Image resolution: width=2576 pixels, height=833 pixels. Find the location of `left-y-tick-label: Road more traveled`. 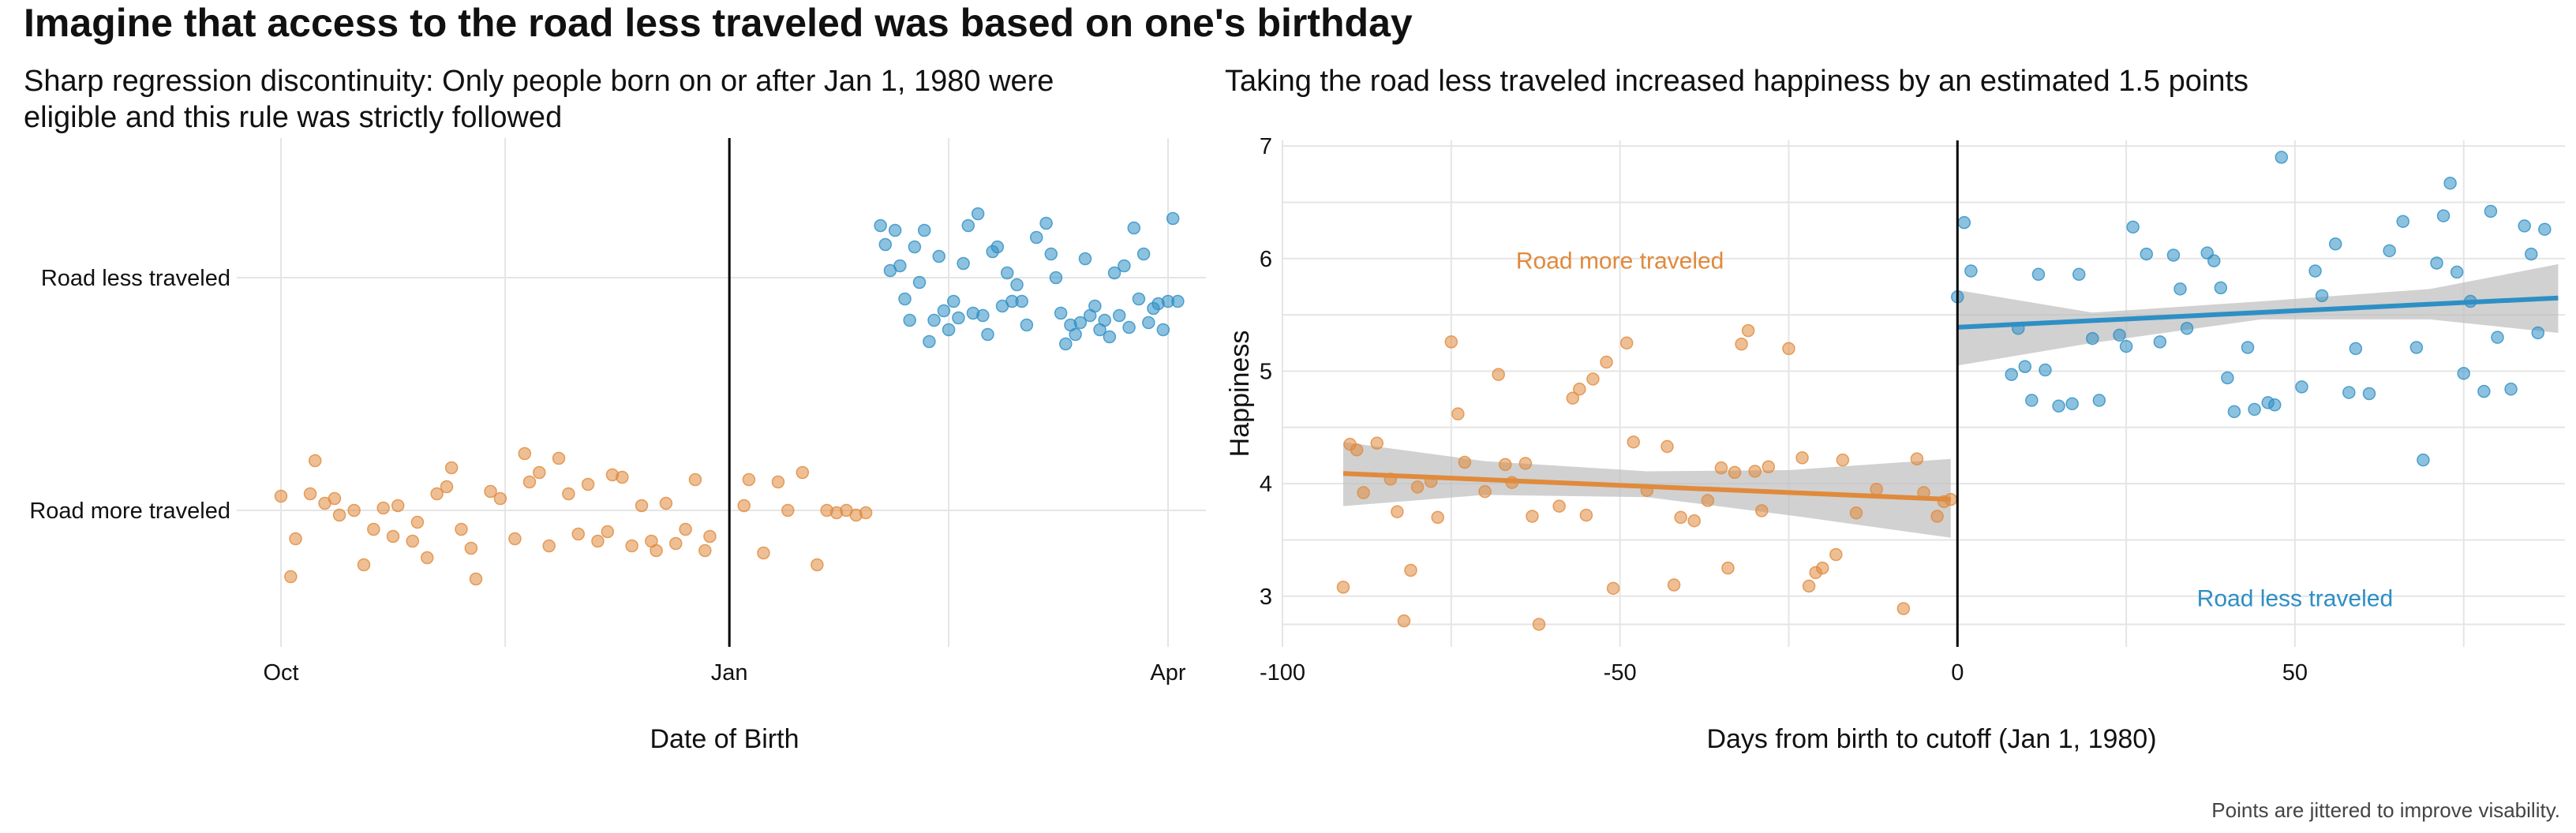

left-y-tick-label: Road more traveled is located at coordinates (129, 511).